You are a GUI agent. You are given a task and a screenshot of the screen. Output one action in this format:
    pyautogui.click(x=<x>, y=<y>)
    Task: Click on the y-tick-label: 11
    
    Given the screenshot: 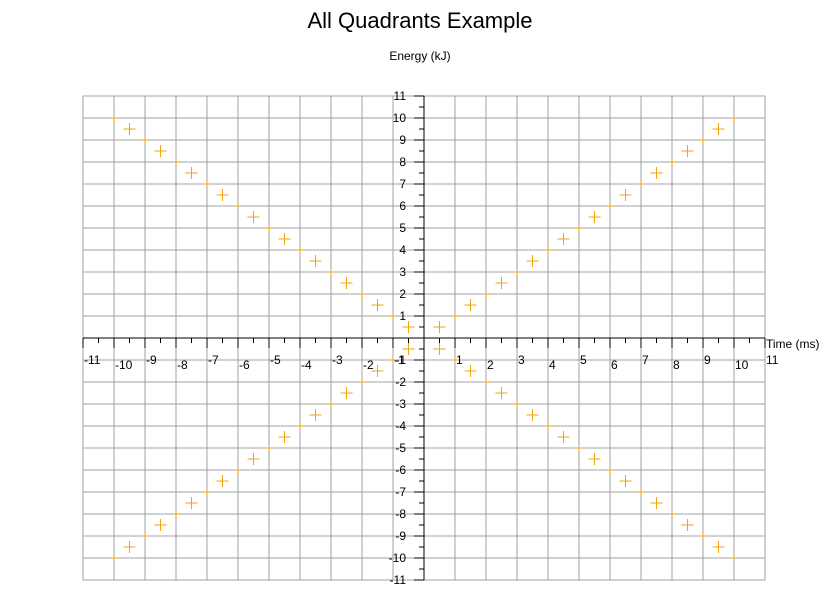 What is the action you would take?
    pyautogui.click(x=400, y=96)
    